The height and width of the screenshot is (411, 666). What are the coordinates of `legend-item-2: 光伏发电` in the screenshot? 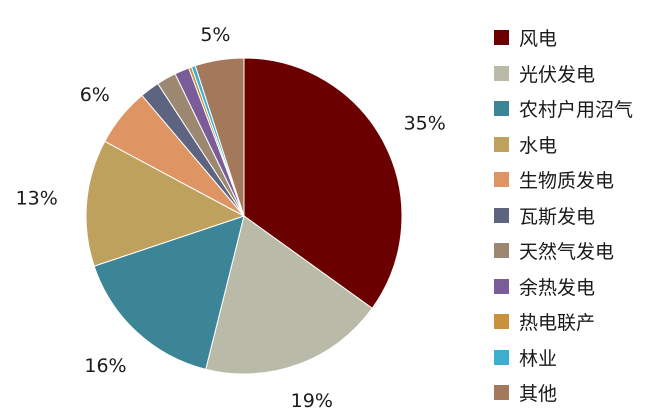 It's located at (563, 74).